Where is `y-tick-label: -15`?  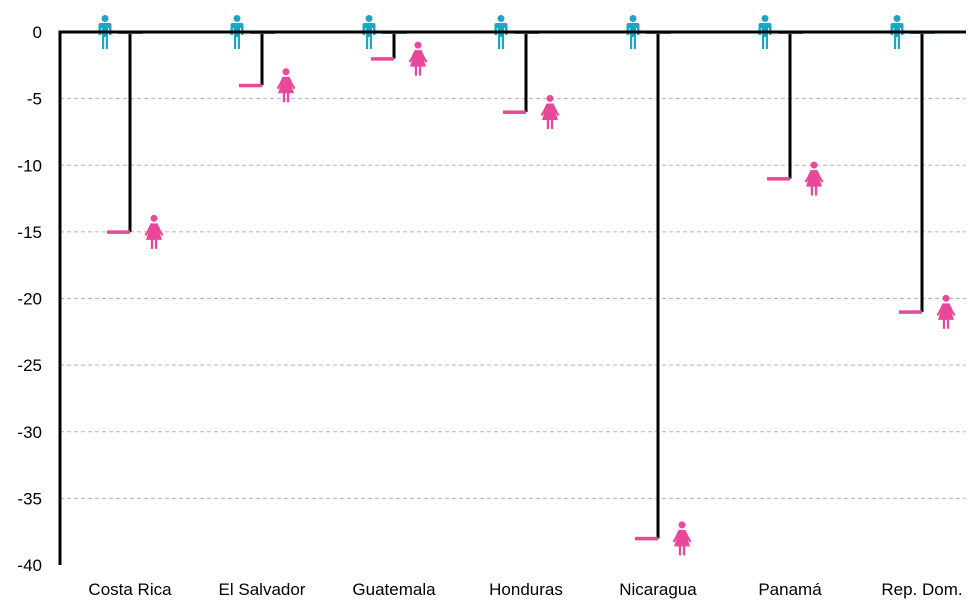
y-tick-label: -15 is located at coordinates (29, 232).